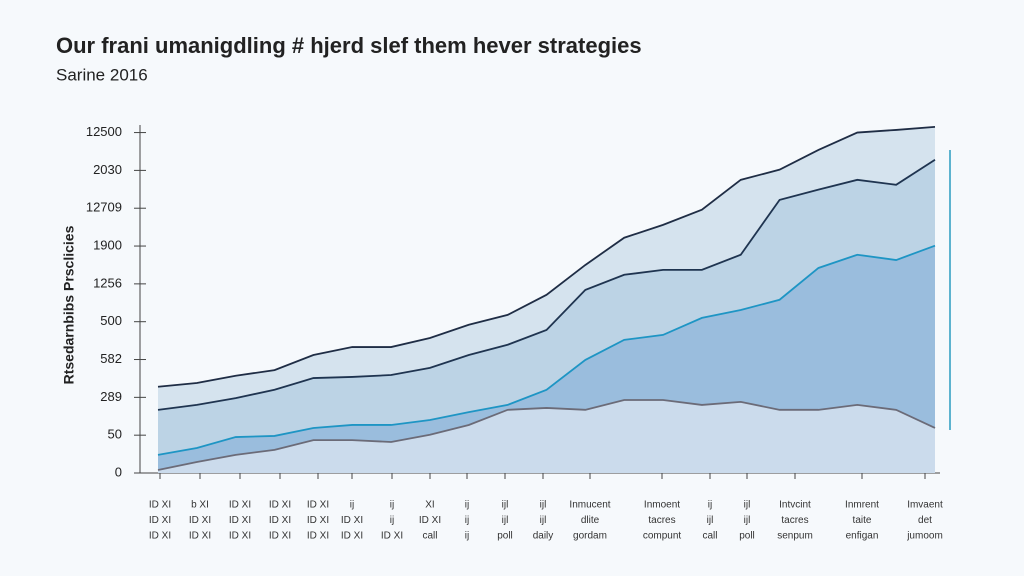 The width and height of the screenshot is (1024, 576). What do you see at coordinates (107, 244) in the screenshot?
I see `y-tick-label: 1900` at bounding box center [107, 244].